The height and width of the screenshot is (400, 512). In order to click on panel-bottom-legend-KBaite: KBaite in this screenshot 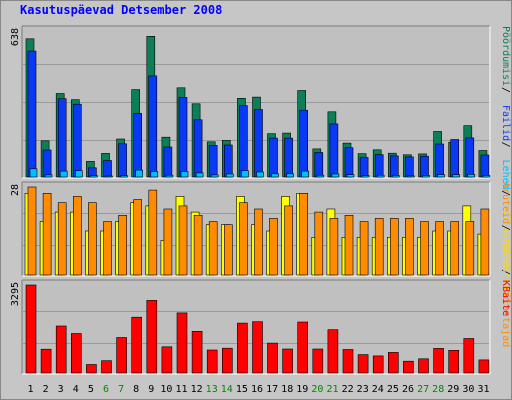, I will do `click(505, 298)`.